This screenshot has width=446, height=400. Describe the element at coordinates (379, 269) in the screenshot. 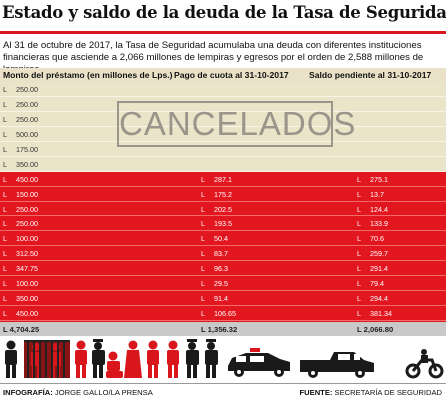

I see `cell-value: 291.4` at that location.